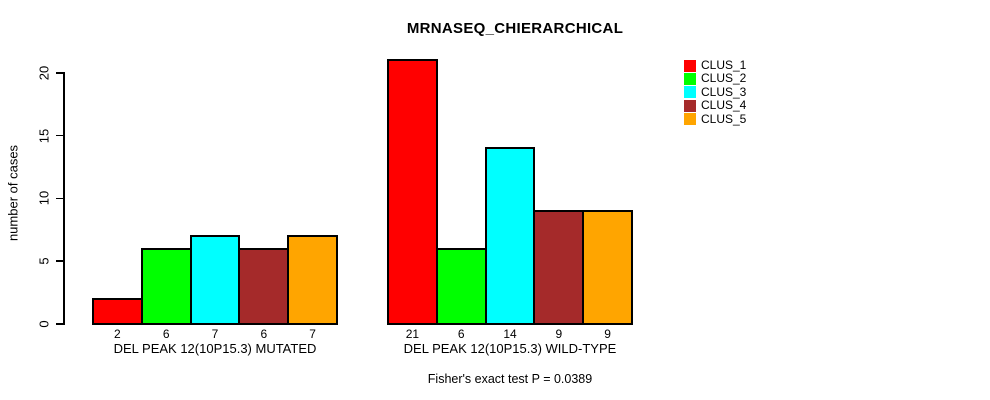 This screenshot has width=990, height=400. I want to click on fisher-test-annotation: Fisher's exact test P = 0.0389, so click(510, 379).